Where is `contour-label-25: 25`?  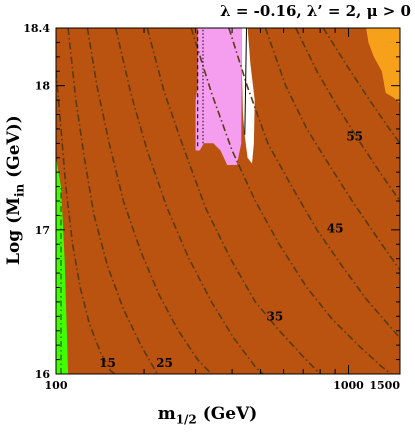
contour-label-25: 25 is located at coordinates (164, 363).